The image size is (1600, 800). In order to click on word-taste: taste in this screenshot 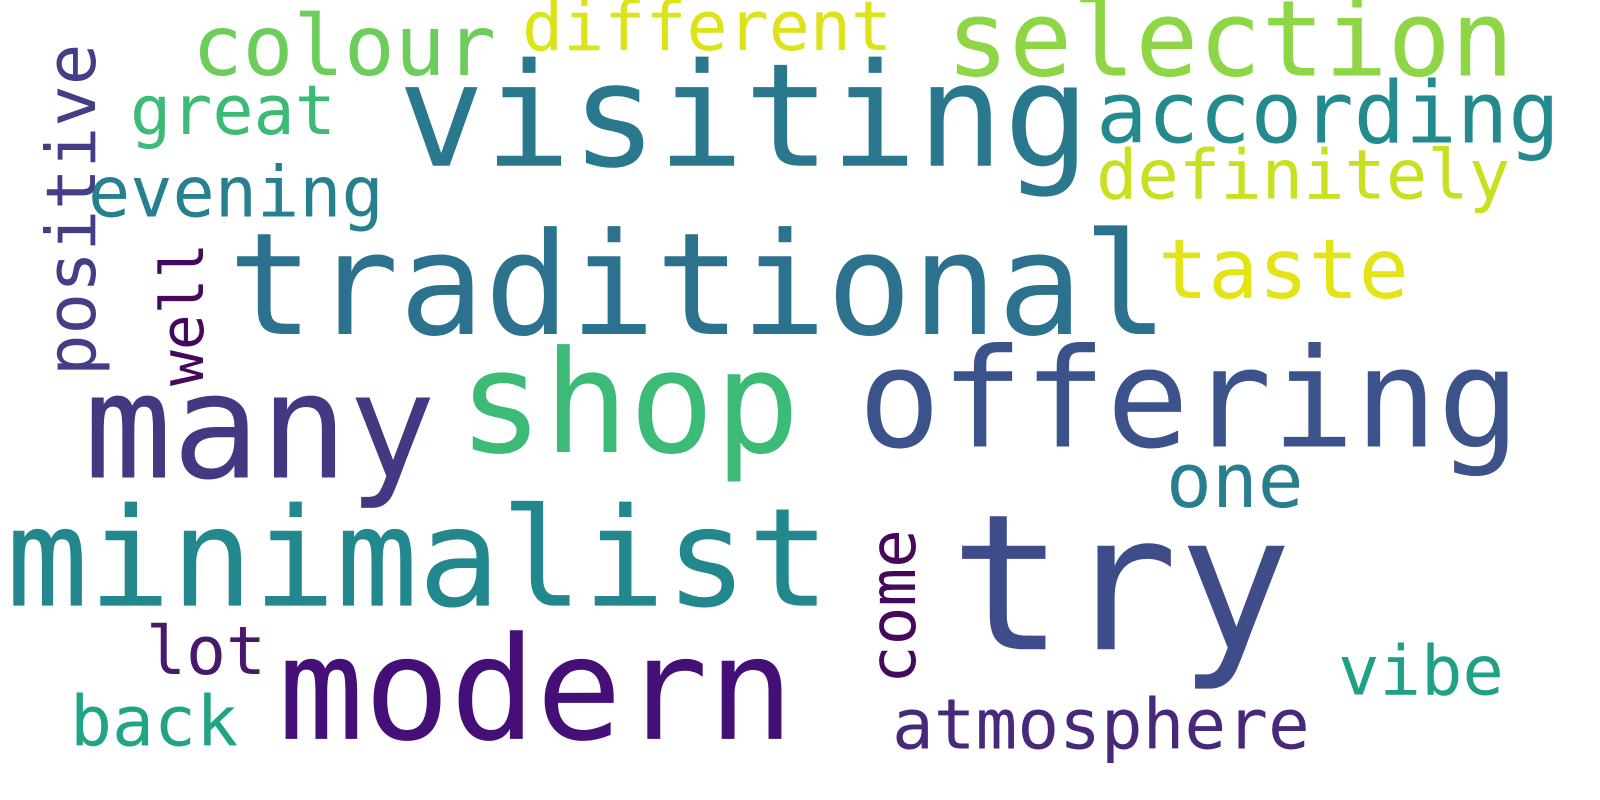, I will do `click(1283, 269)`.